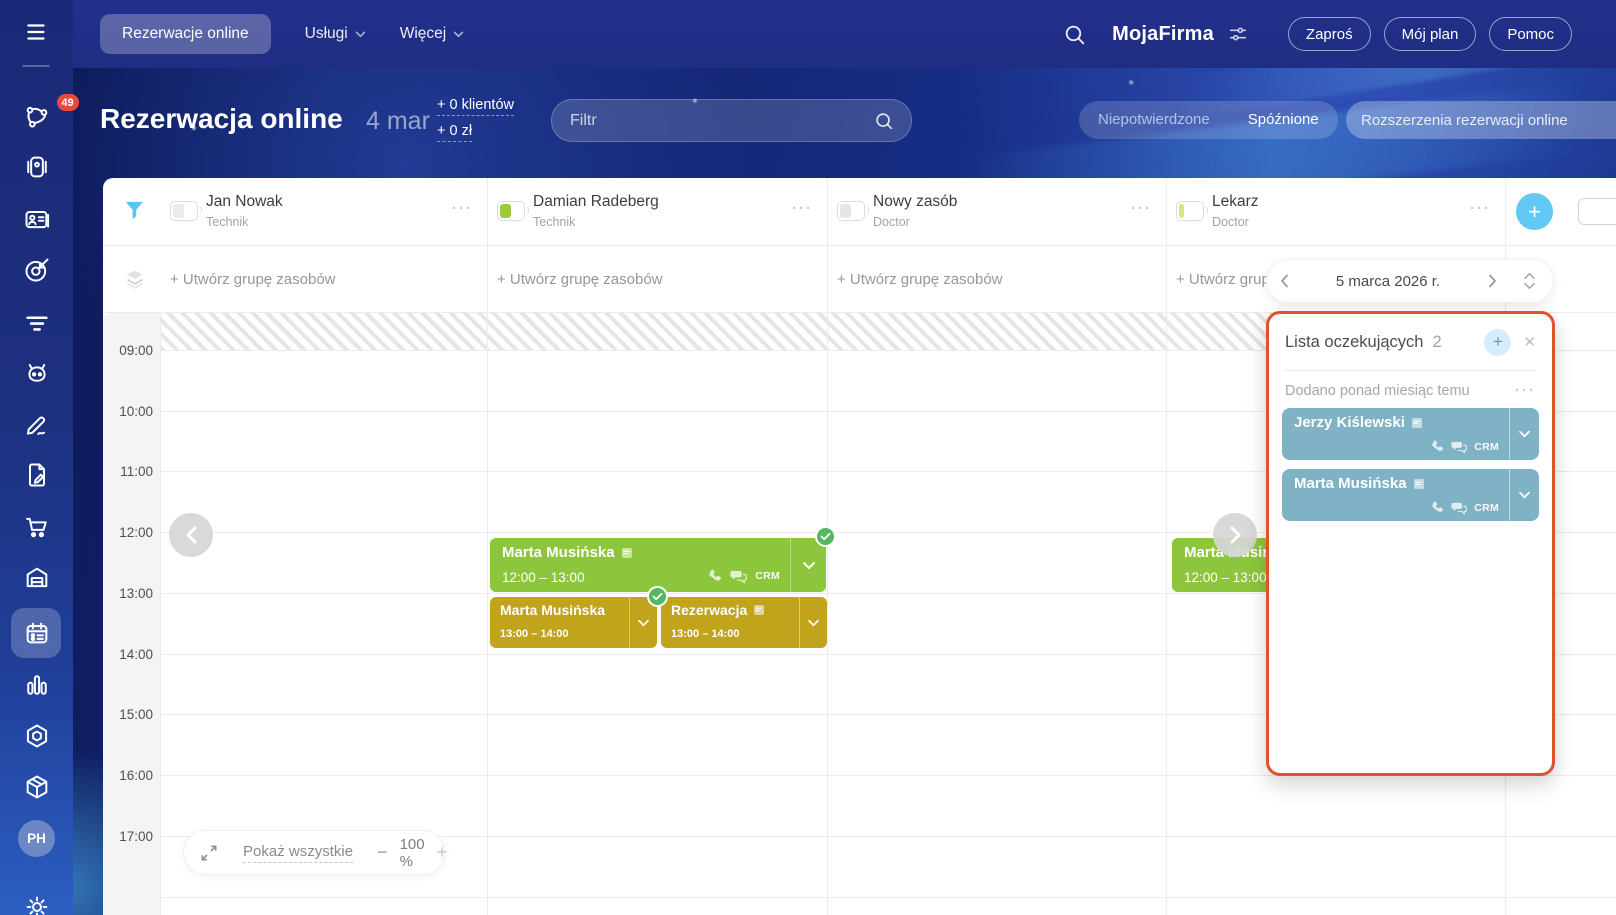 Image resolution: width=1616 pixels, height=915 pixels. I want to click on resource-column-header: Nowy zasób Doctor ···, so click(996, 211).